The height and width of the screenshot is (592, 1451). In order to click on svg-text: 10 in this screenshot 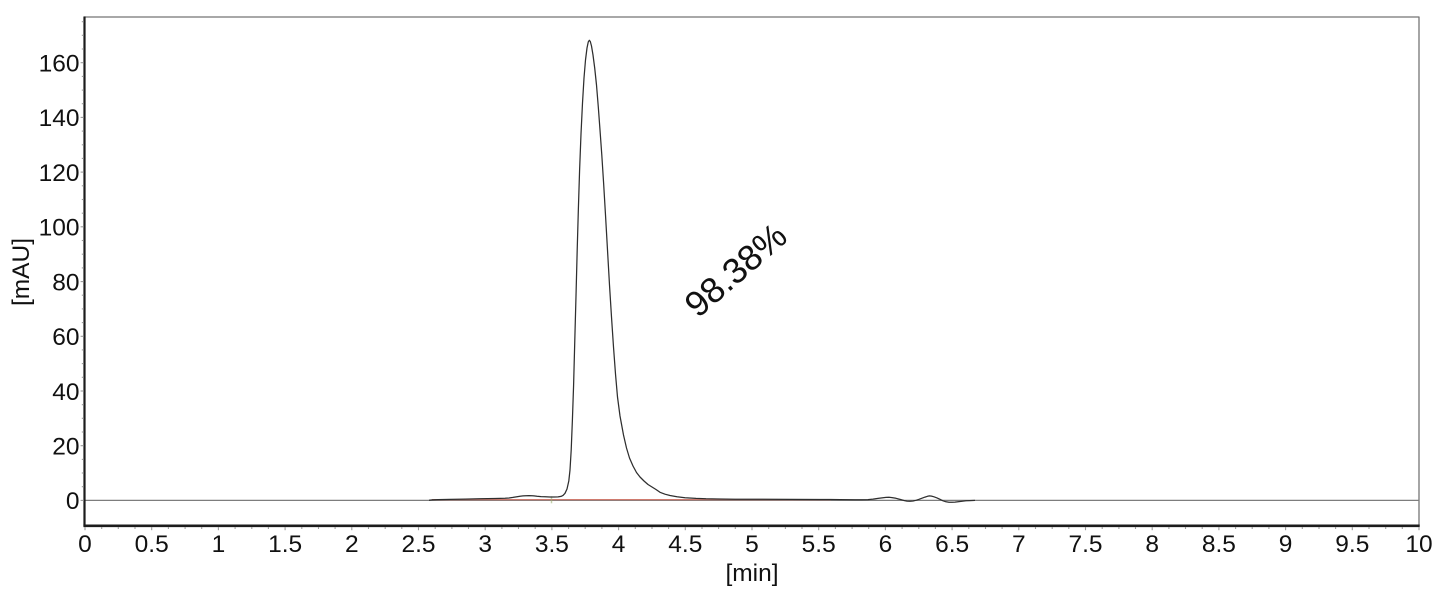, I will do `click(1418, 544)`.